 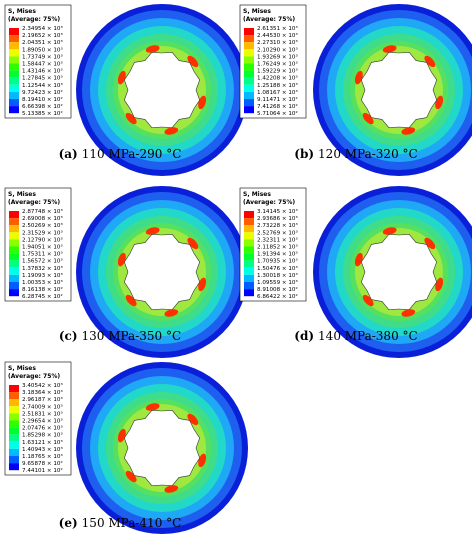 What do you see at coordinates (277, 225) in the screenshot?
I see `legend-value: 2.73228 × 10³` at bounding box center [277, 225].